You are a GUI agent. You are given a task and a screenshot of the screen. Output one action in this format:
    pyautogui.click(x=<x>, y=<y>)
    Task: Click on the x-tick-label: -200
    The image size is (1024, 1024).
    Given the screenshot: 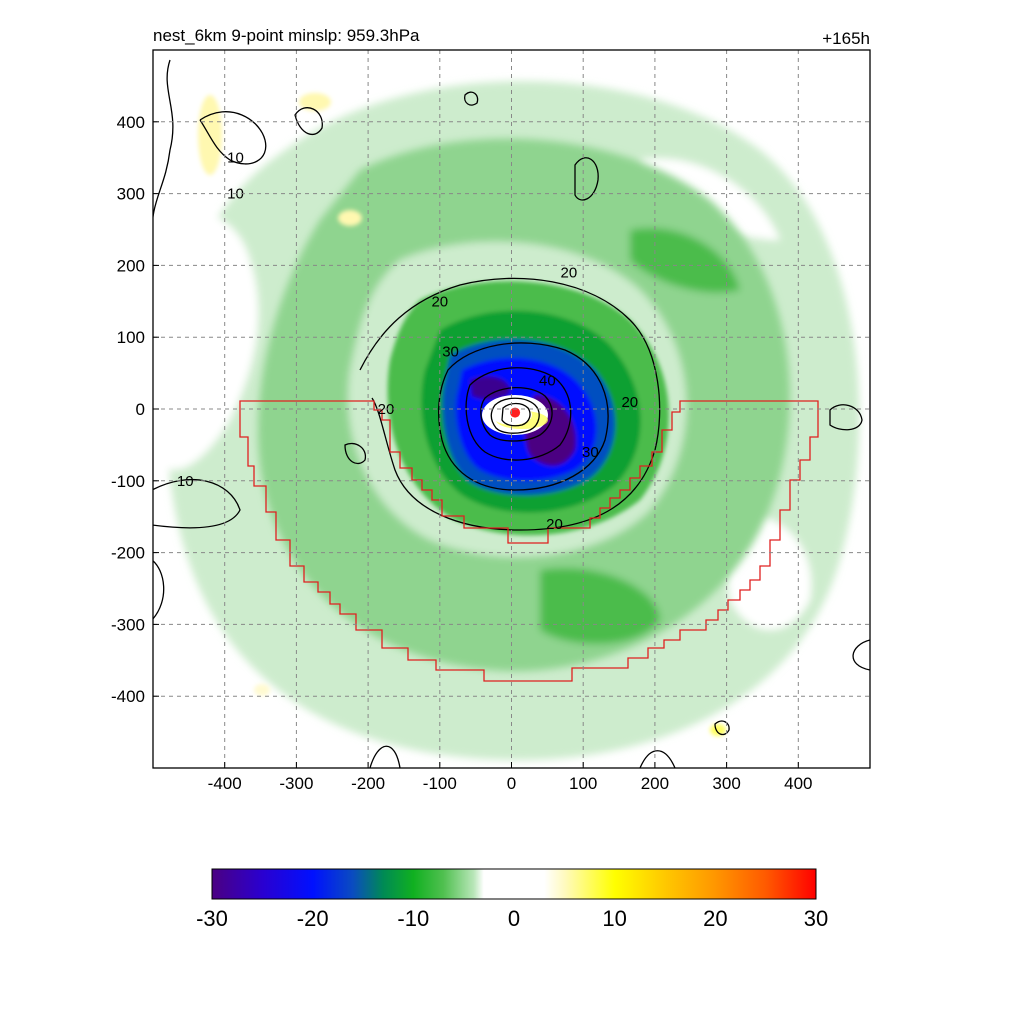 What is the action you would take?
    pyautogui.click(x=368, y=783)
    